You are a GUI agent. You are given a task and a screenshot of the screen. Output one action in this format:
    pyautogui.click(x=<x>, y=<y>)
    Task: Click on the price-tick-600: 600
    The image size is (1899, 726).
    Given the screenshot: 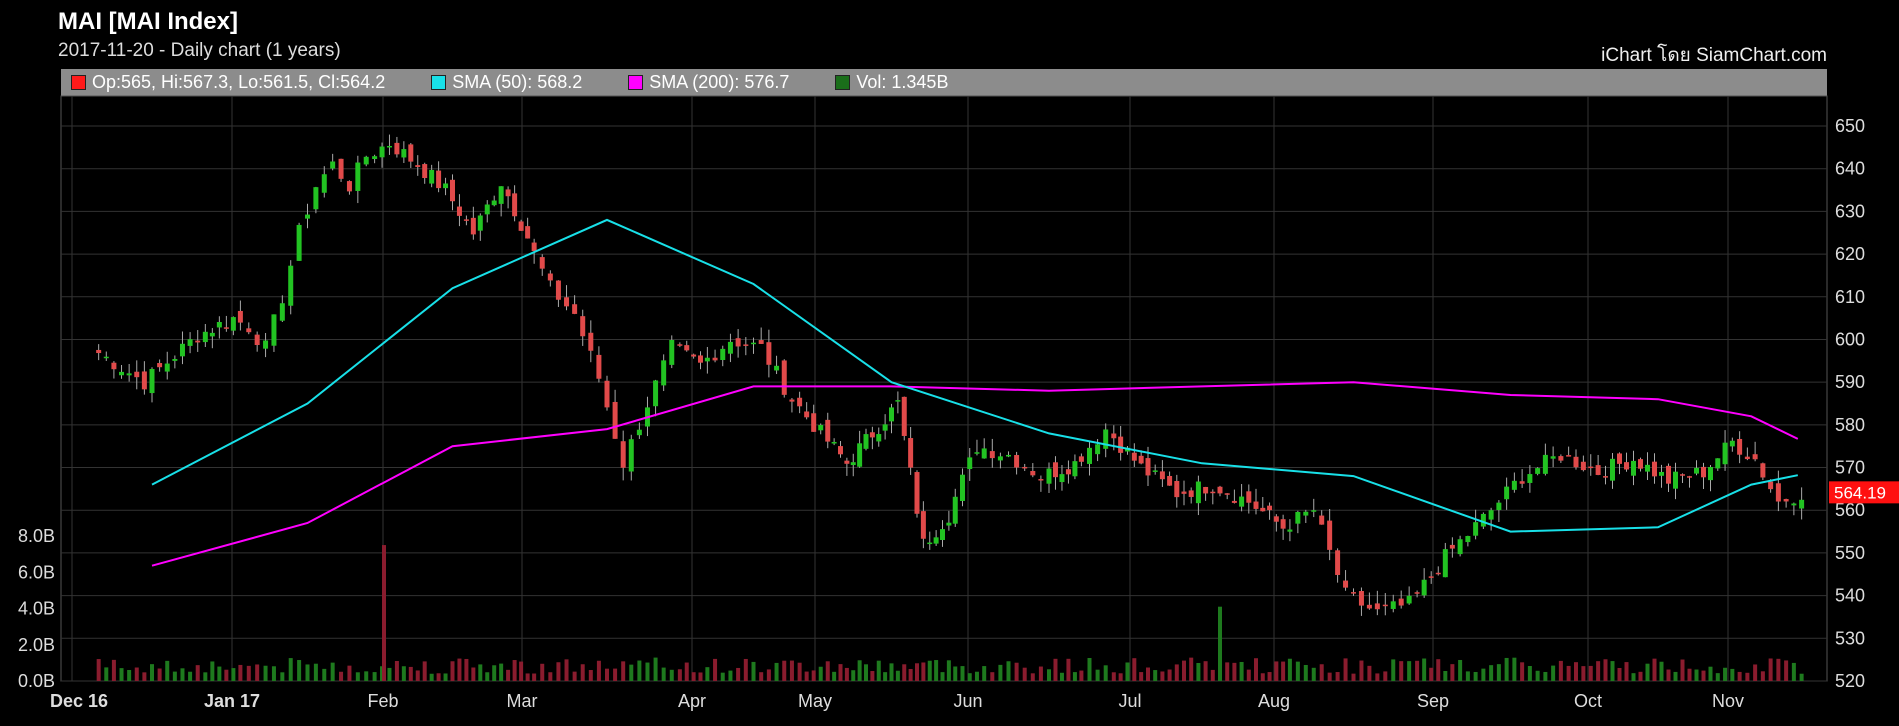 What is the action you would take?
    pyautogui.click(x=1850, y=339)
    